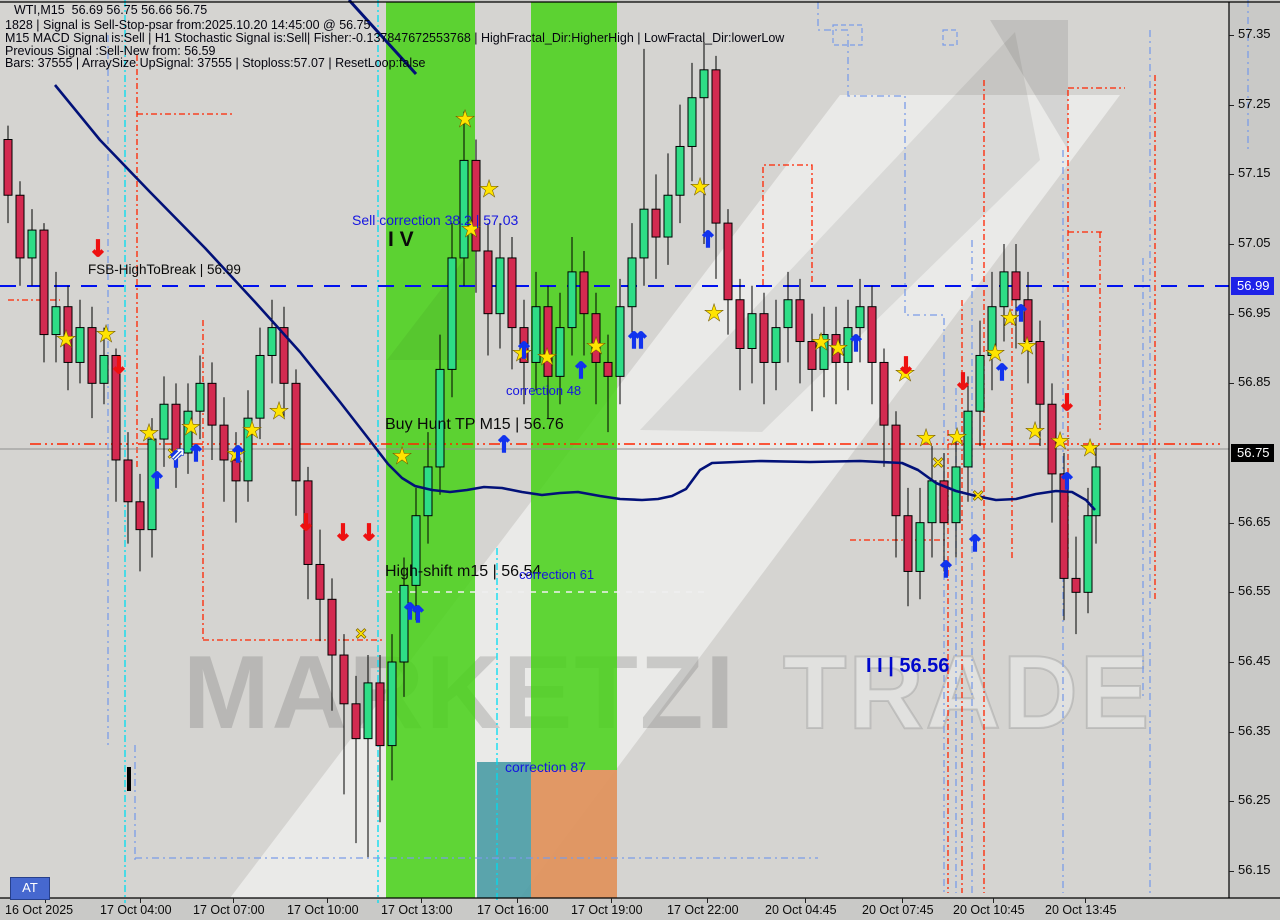 The height and width of the screenshot is (920, 1280). I want to click on price-label-highlight: 56.99, so click(1252, 286).